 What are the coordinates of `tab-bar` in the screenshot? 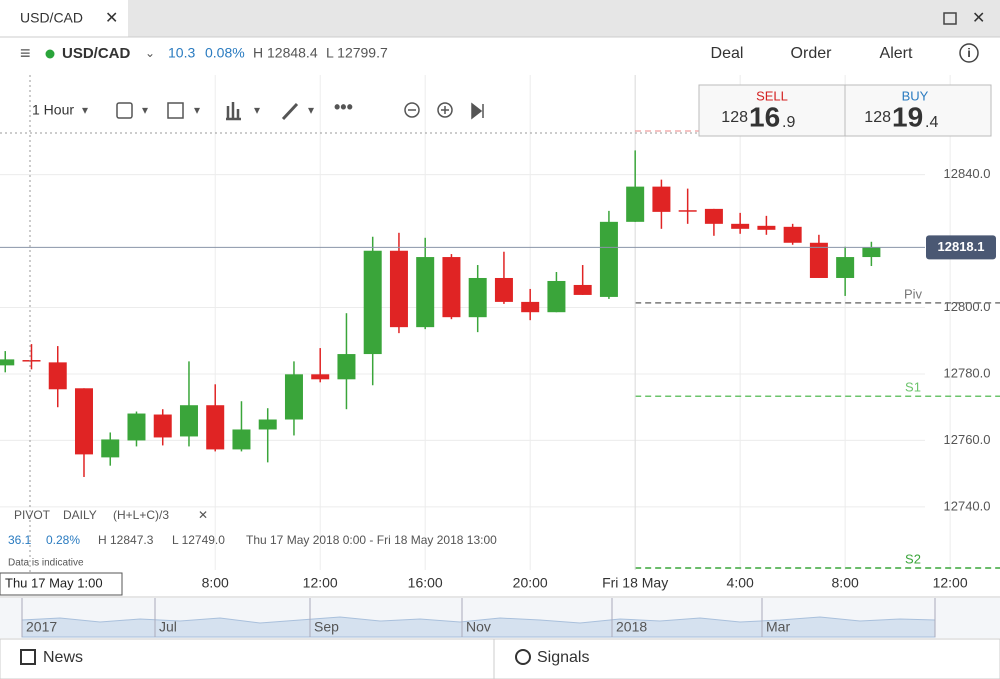 It's located at (500, 18).